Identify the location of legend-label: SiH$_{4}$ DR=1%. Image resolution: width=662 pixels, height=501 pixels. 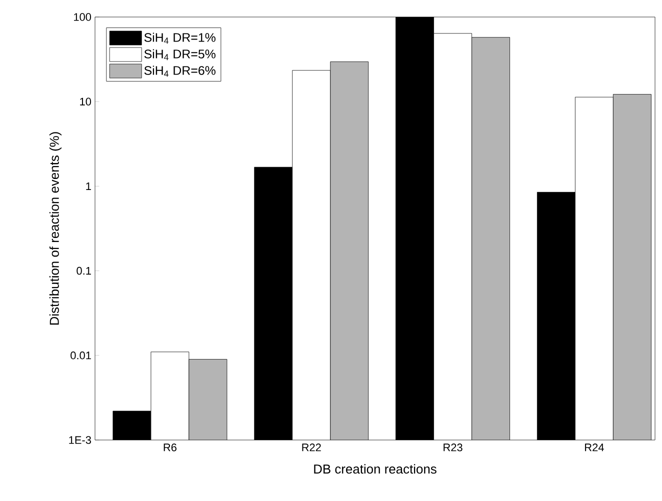
(180, 38).